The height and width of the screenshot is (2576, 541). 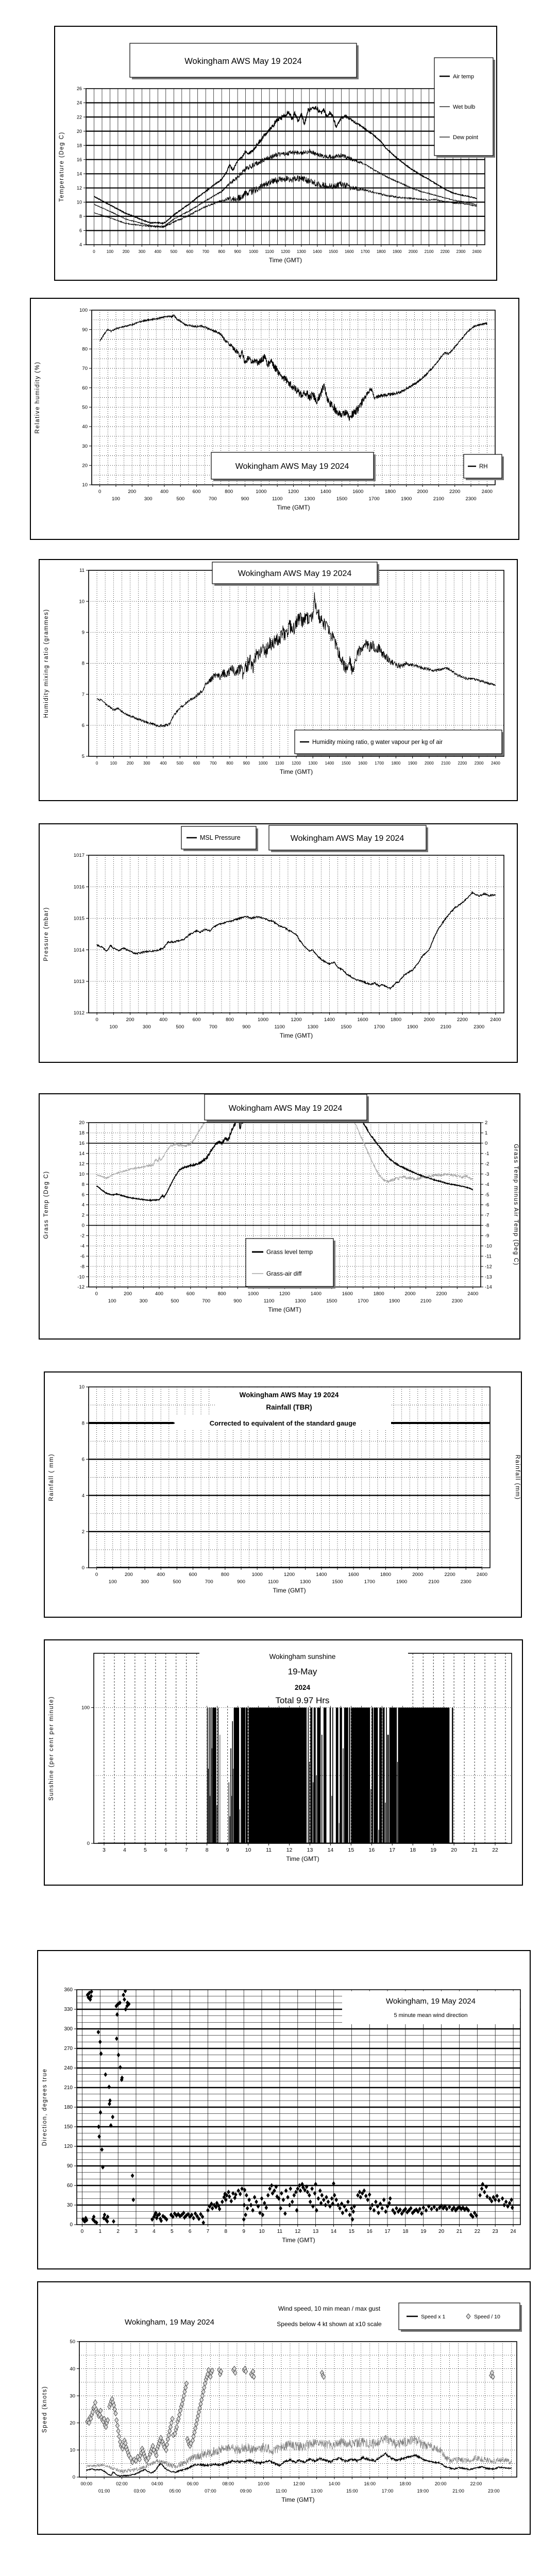 What do you see at coordinates (487, 1174) in the screenshot?
I see `svg-text: -3` at bounding box center [487, 1174].